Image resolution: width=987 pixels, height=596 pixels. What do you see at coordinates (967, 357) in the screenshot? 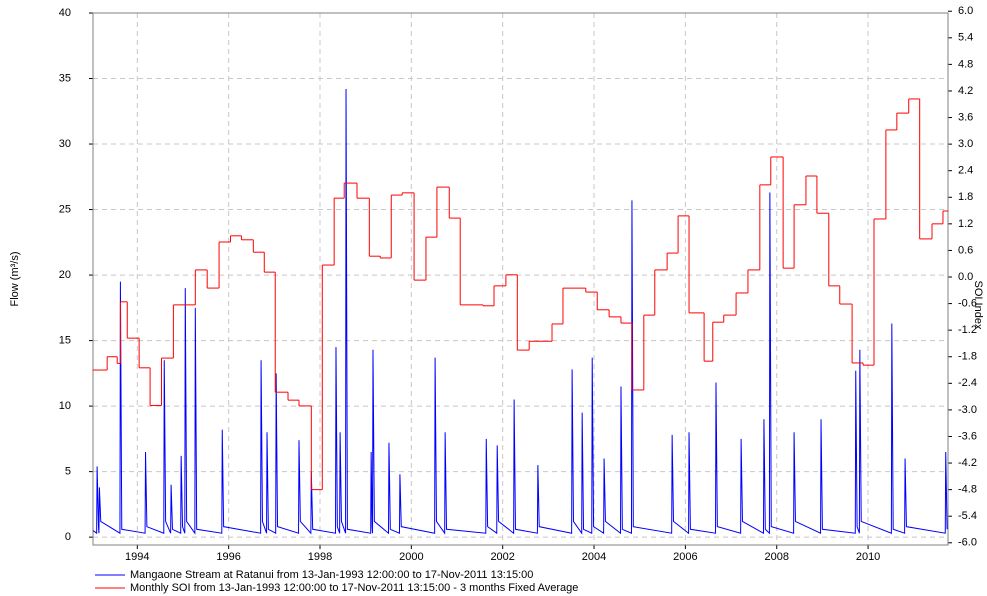
I see `y2-tick-label: -1.8` at bounding box center [967, 357].